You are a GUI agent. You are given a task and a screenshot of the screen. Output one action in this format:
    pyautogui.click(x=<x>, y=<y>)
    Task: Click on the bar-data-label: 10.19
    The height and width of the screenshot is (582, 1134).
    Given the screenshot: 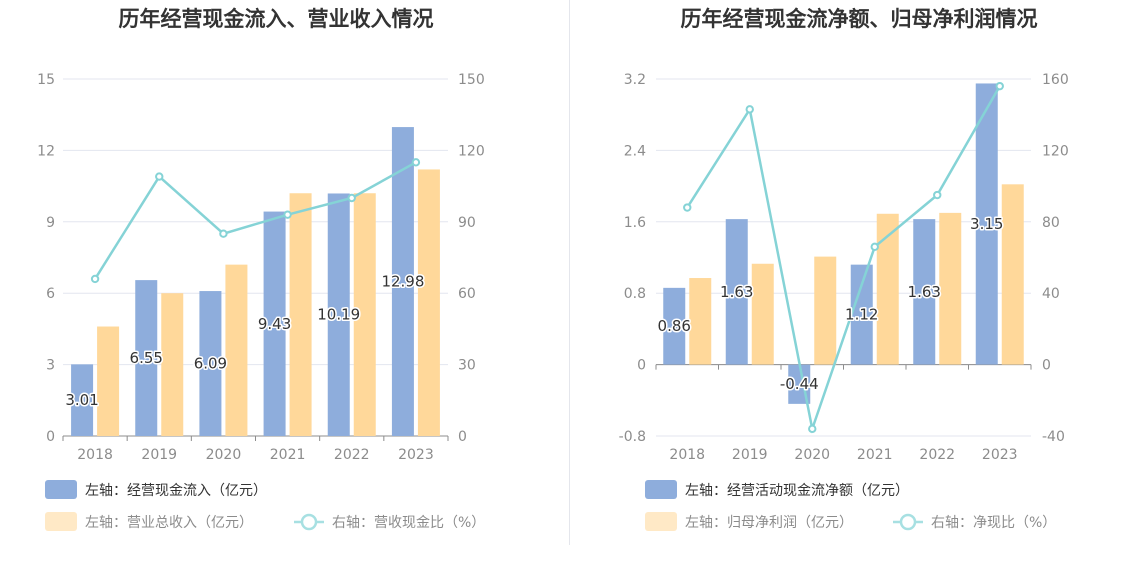 What is the action you would take?
    pyautogui.click(x=338, y=315)
    